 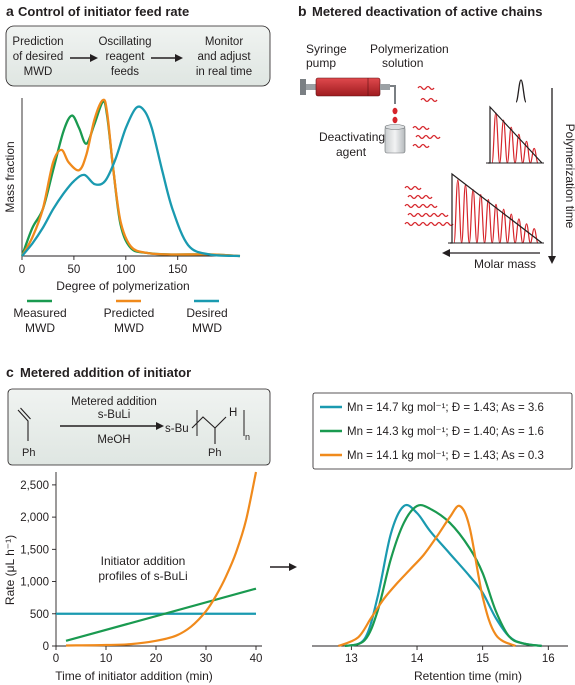 I want to click on rate-x-tick-label: 10, so click(x=106, y=659).